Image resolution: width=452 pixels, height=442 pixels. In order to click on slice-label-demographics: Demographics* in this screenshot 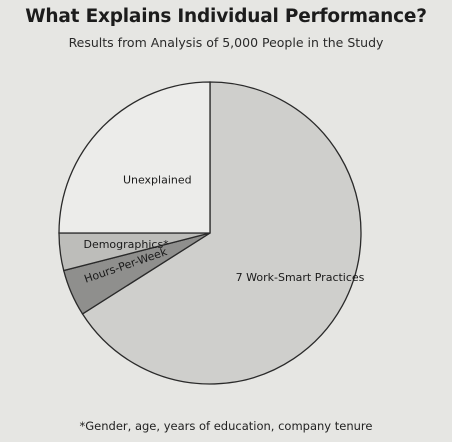, I will do `click(126, 244)`.